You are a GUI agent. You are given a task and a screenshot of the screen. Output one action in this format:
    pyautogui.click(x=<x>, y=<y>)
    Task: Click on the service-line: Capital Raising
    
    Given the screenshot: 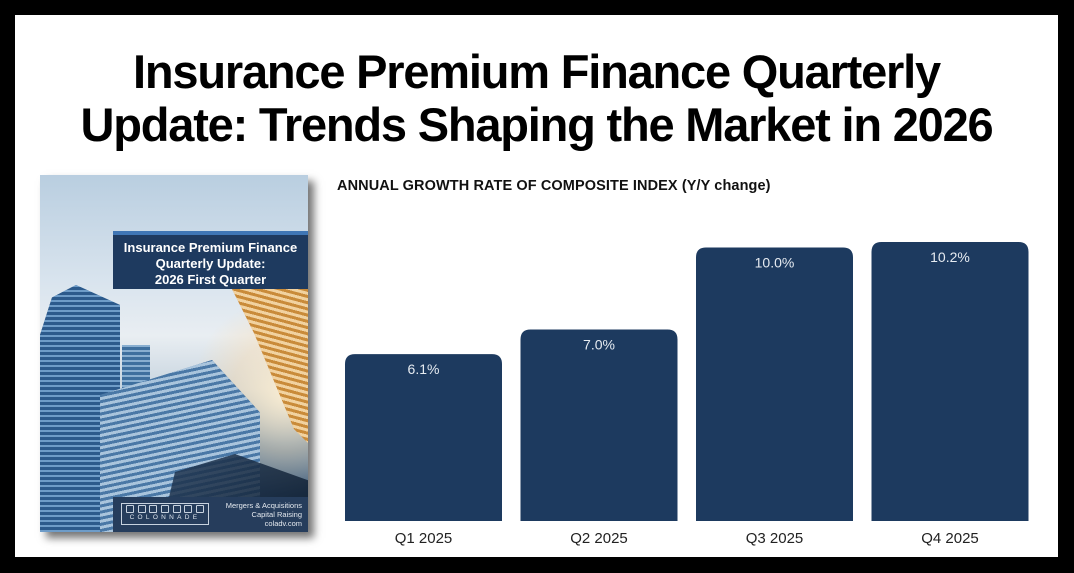 What is the action you would take?
    pyautogui.click(x=276, y=514)
    